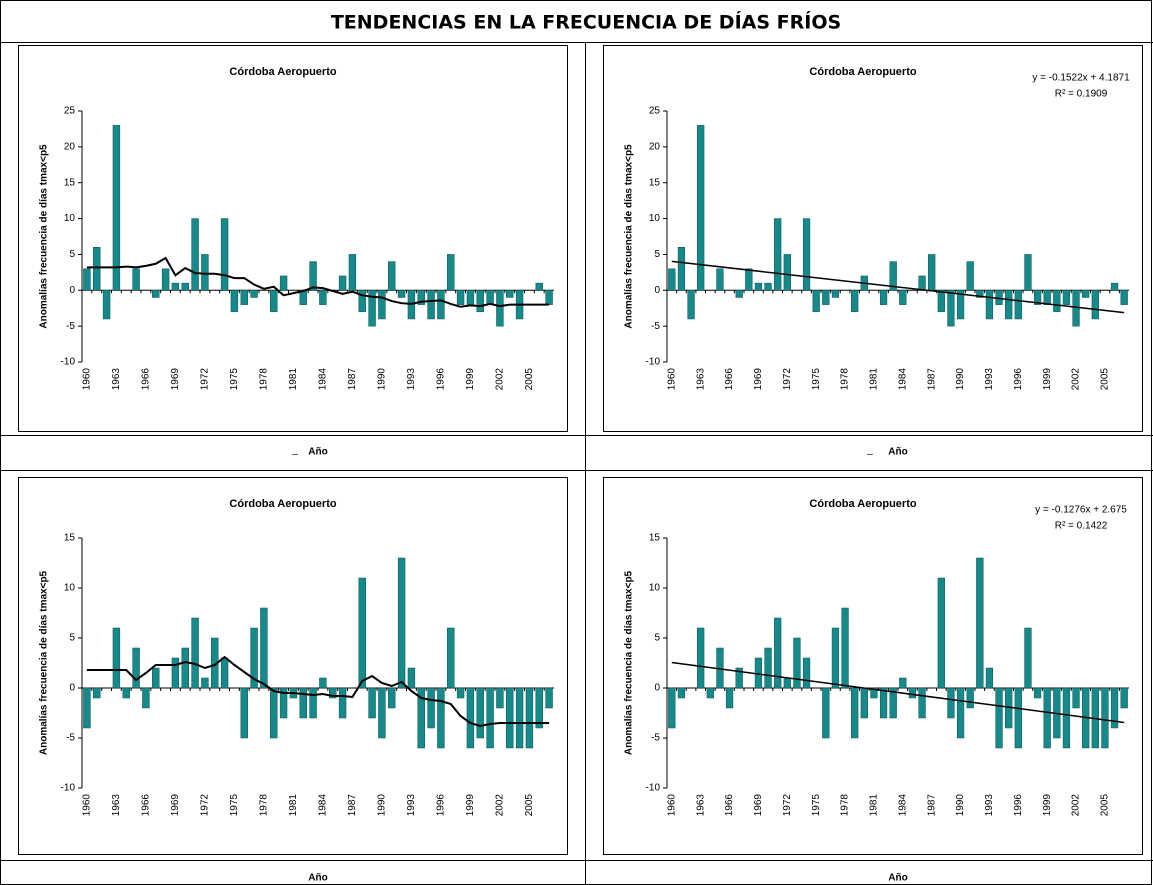 The height and width of the screenshot is (885, 1153). Describe the element at coordinates (44, 236) in the screenshot. I see `y-axis-label: Anomalías frecuencia de días tmax<p5` at that location.